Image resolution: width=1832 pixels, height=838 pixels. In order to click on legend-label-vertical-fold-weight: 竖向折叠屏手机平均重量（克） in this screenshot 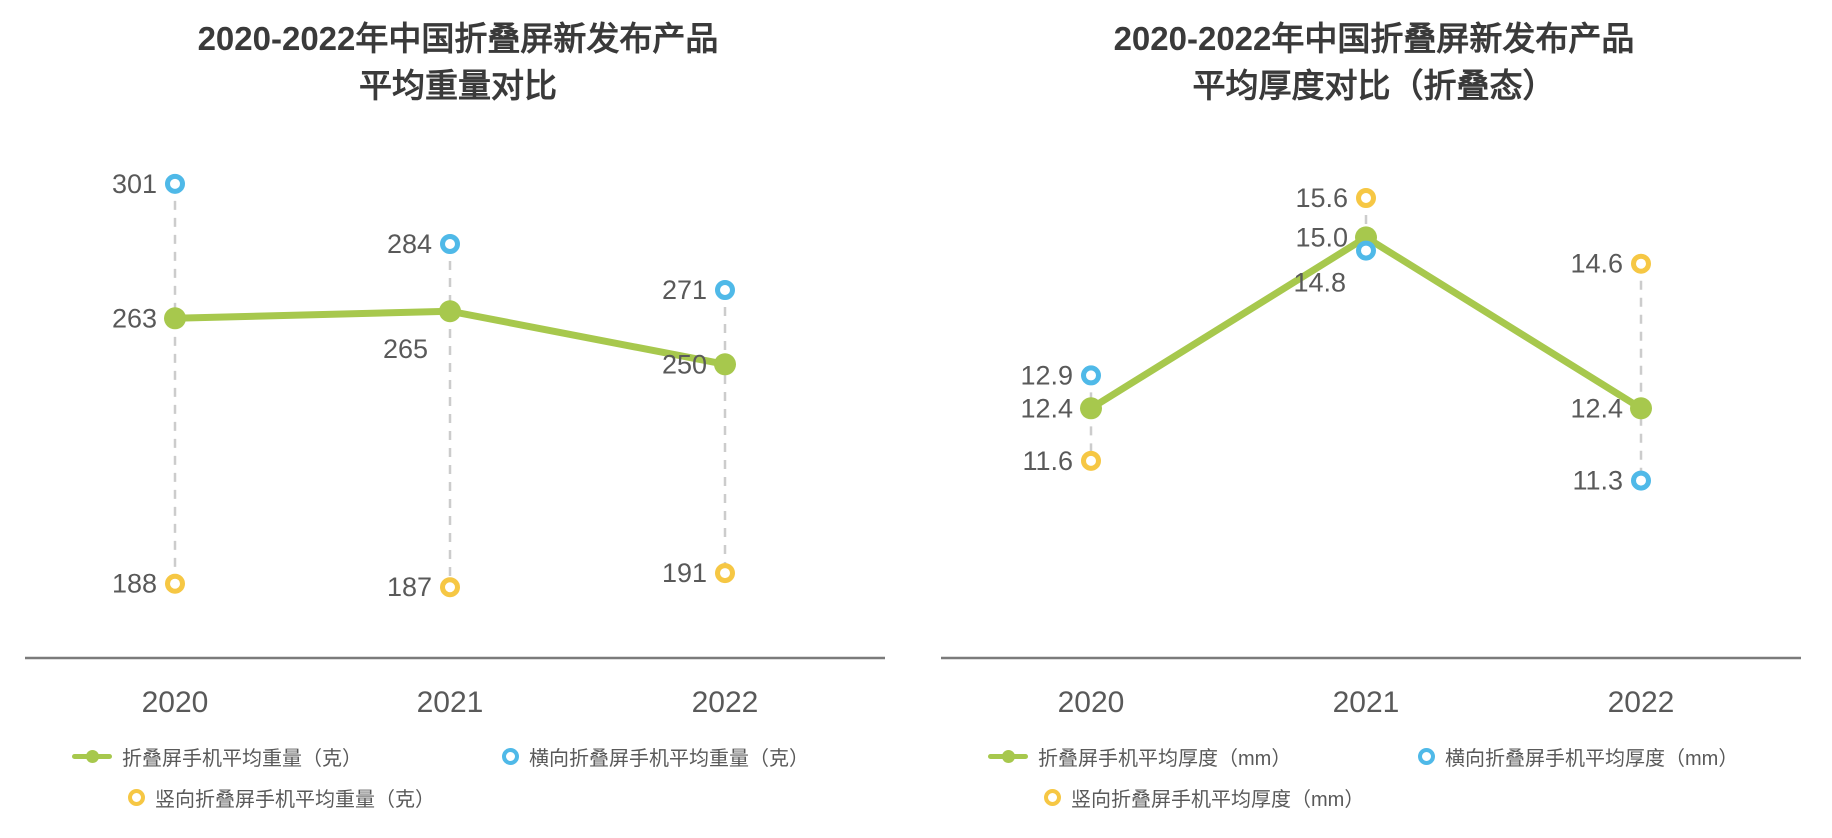, I will do `click(295, 799)`.